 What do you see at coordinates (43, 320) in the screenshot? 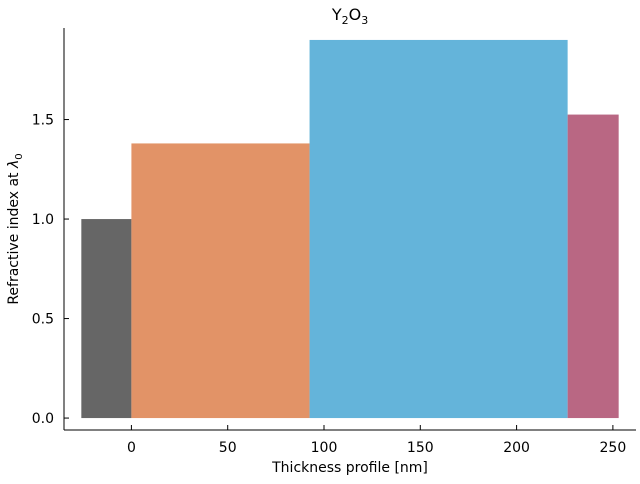
I see `y-tick-label: 0.5` at bounding box center [43, 320].